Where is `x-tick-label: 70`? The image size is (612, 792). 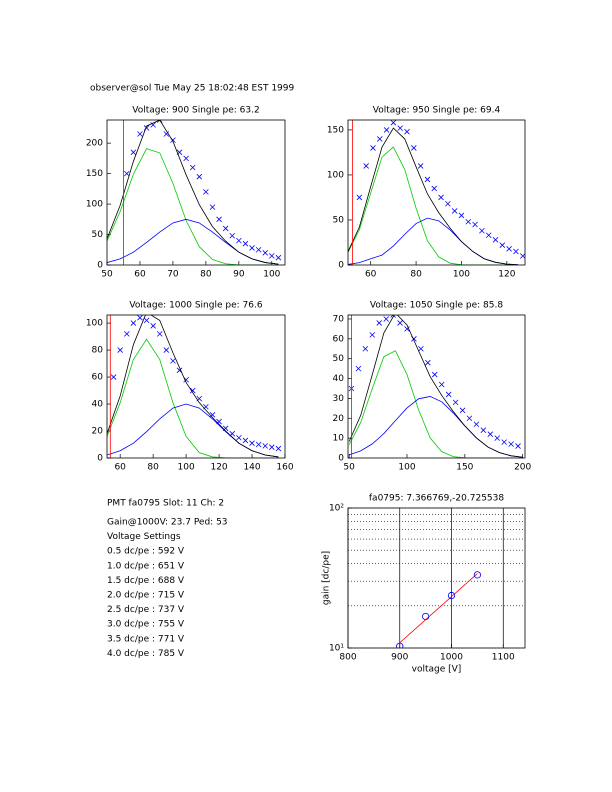
x-tick-label: 70 is located at coordinates (173, 275).